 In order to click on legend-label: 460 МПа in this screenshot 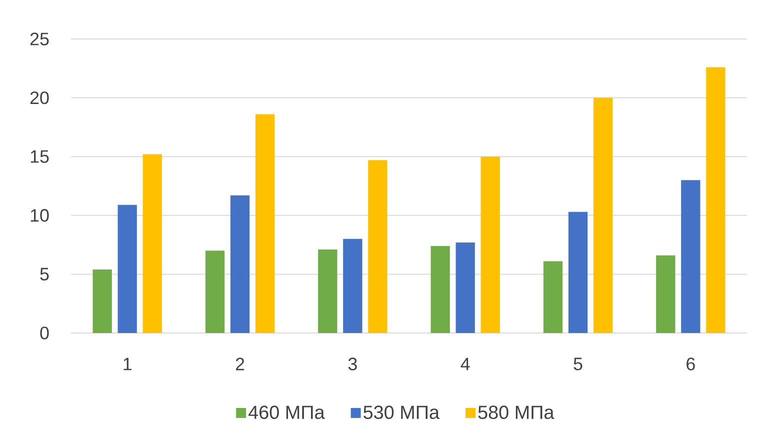, I will do `click(286, 413)`.